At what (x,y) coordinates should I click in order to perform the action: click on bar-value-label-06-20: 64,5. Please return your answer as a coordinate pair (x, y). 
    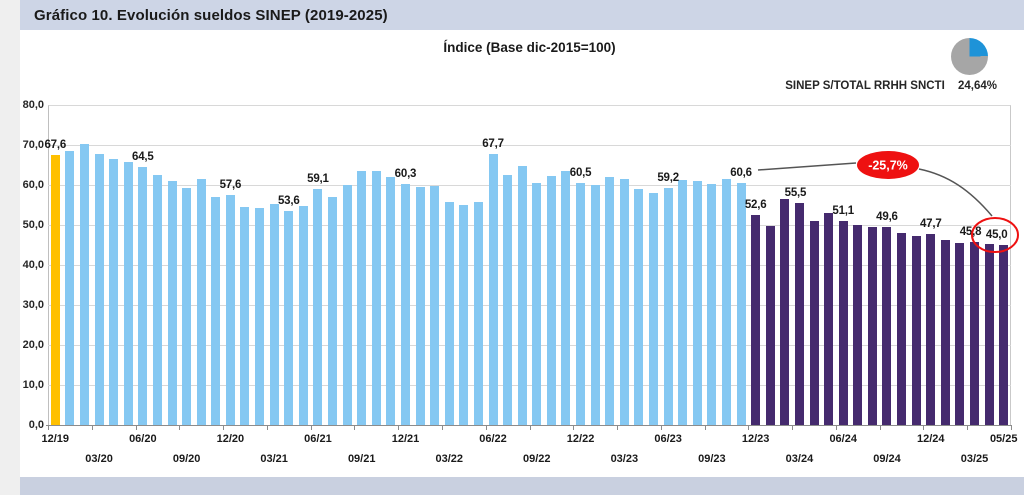
    Looking at the image, I should click on (143, 157).